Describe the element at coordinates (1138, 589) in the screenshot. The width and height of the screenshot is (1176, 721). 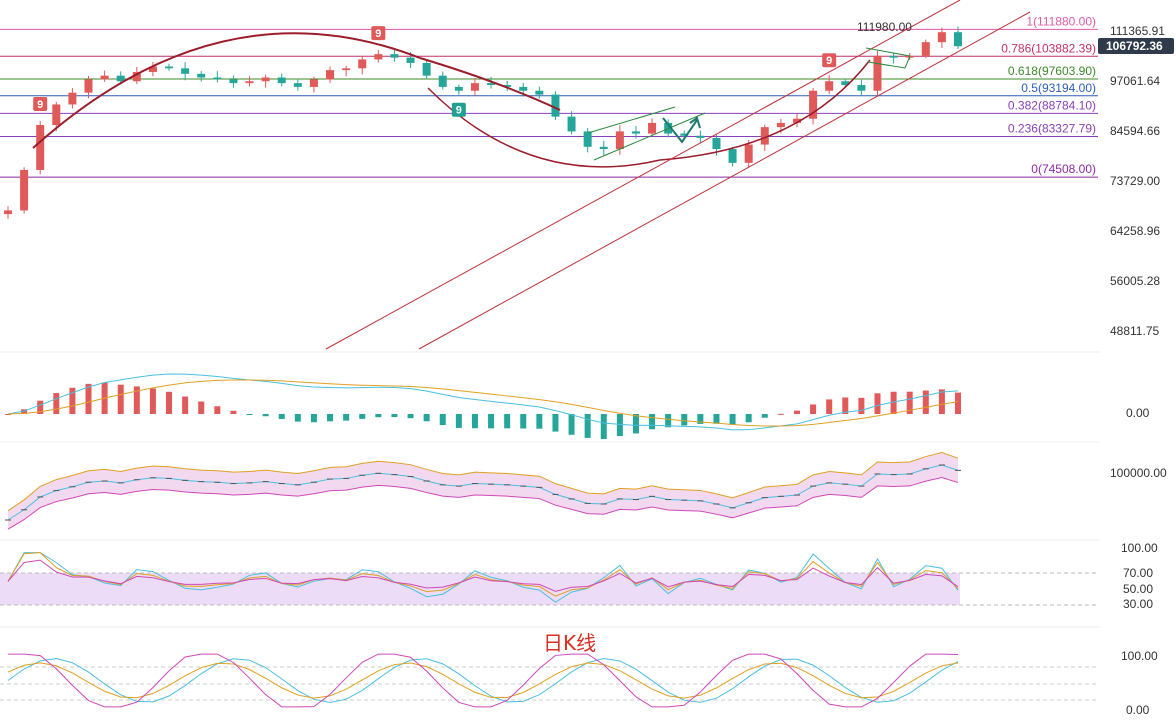
I see `rsi-label-50: 50.00` at that location.